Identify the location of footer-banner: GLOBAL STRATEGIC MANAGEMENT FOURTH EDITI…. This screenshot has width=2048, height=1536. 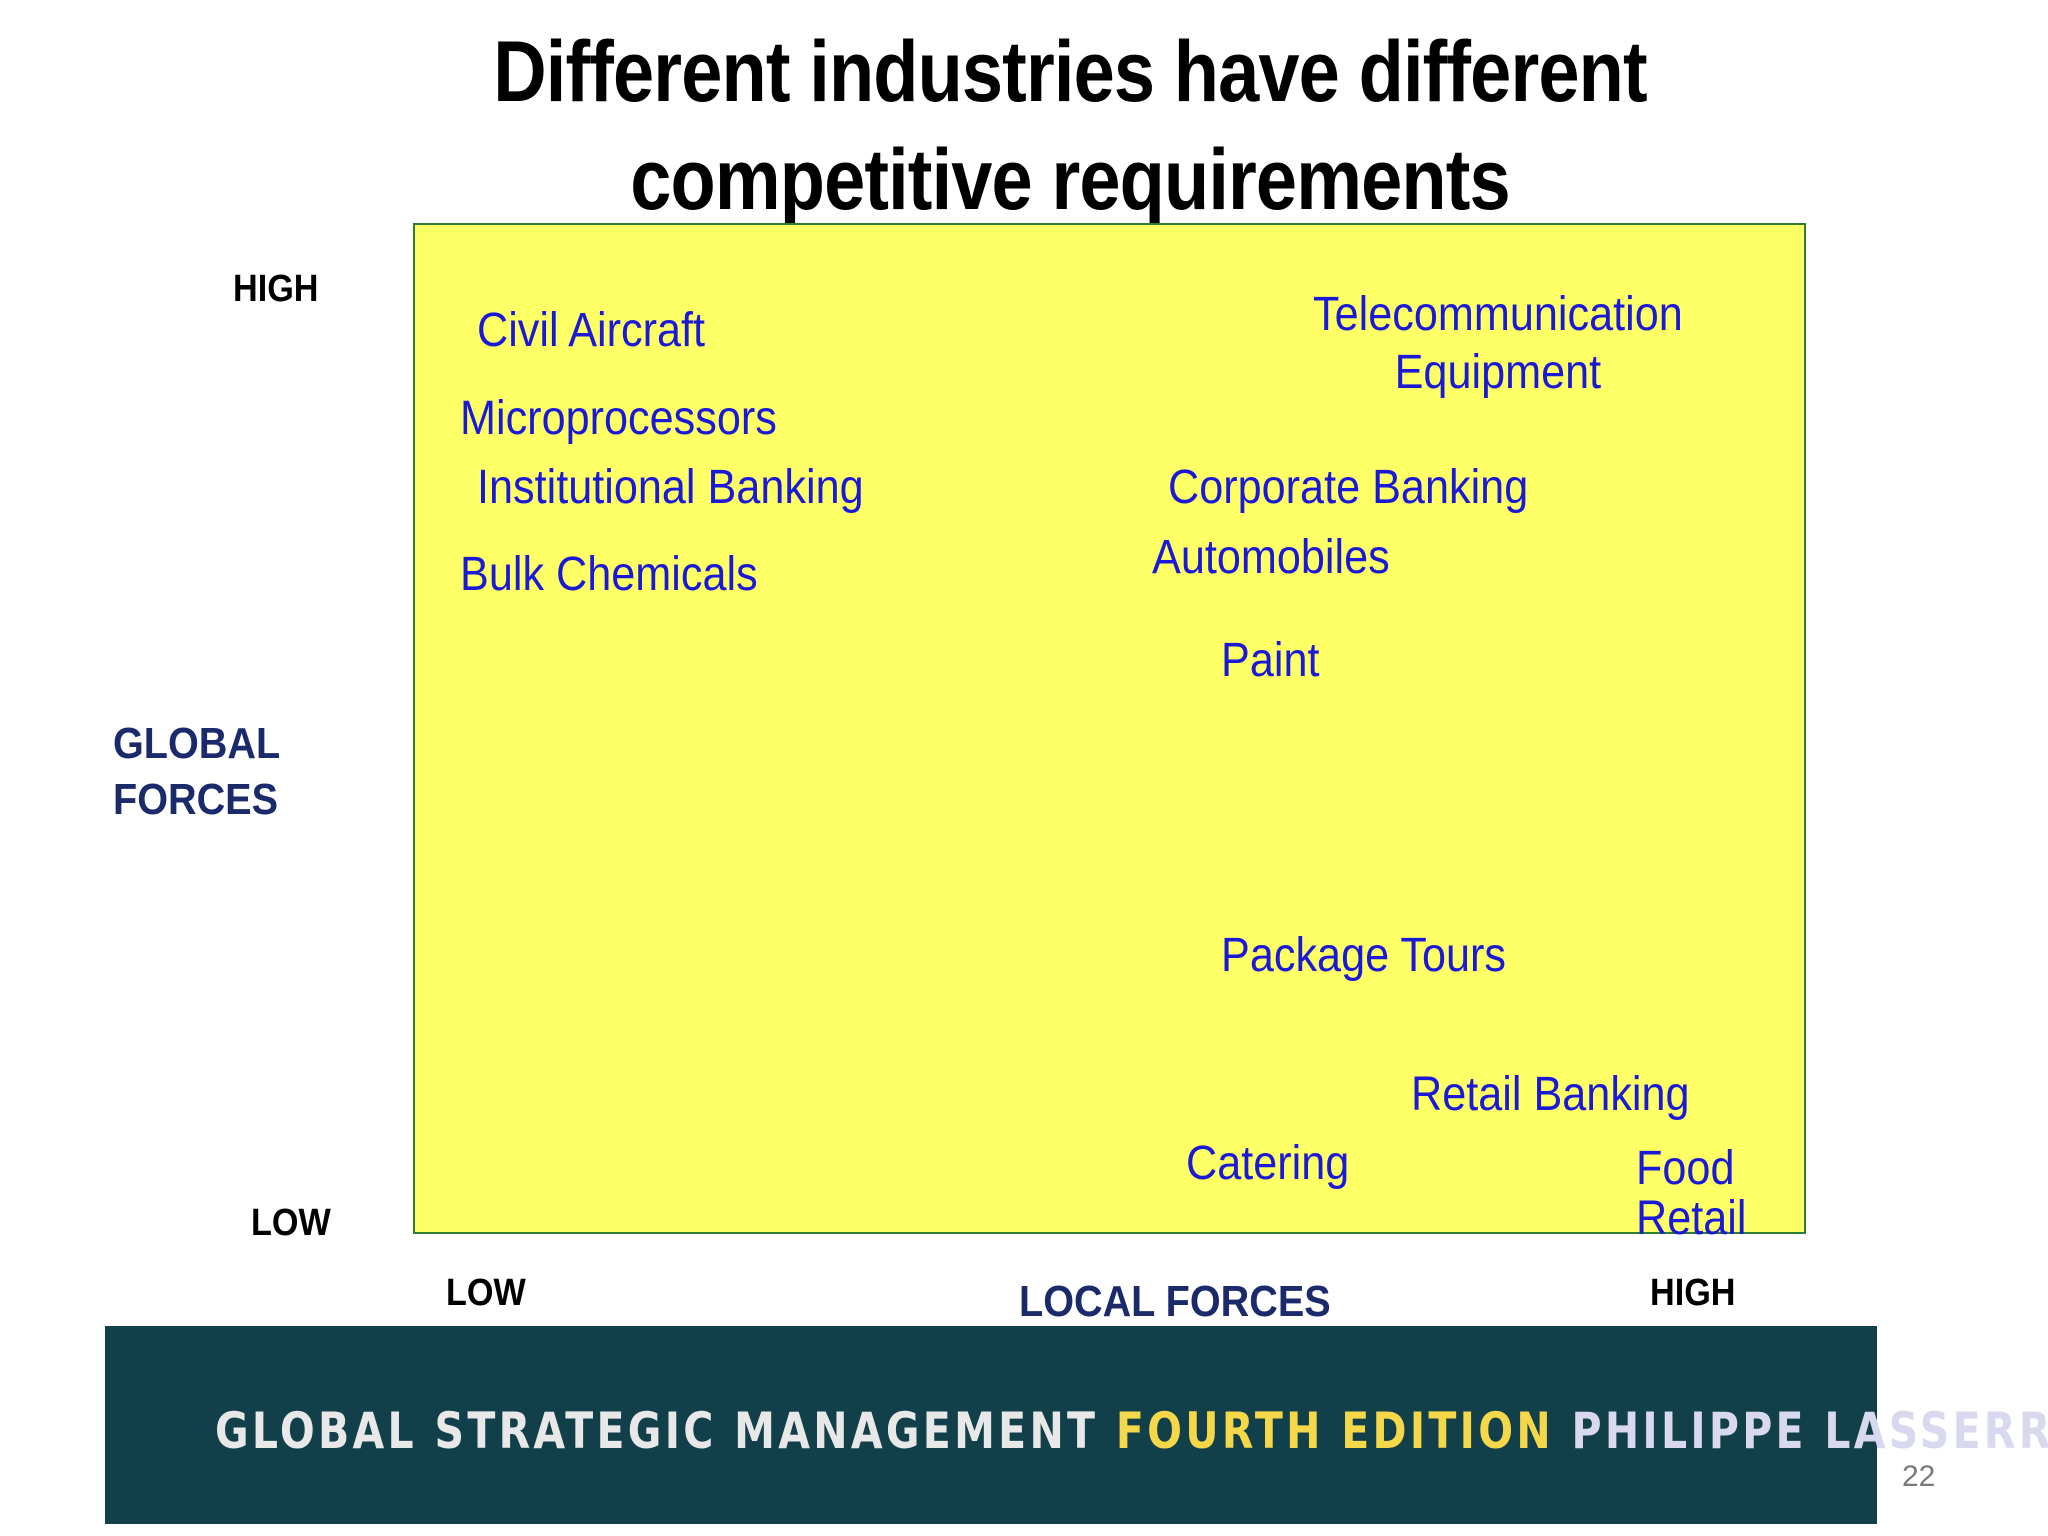
(1076, 1425).